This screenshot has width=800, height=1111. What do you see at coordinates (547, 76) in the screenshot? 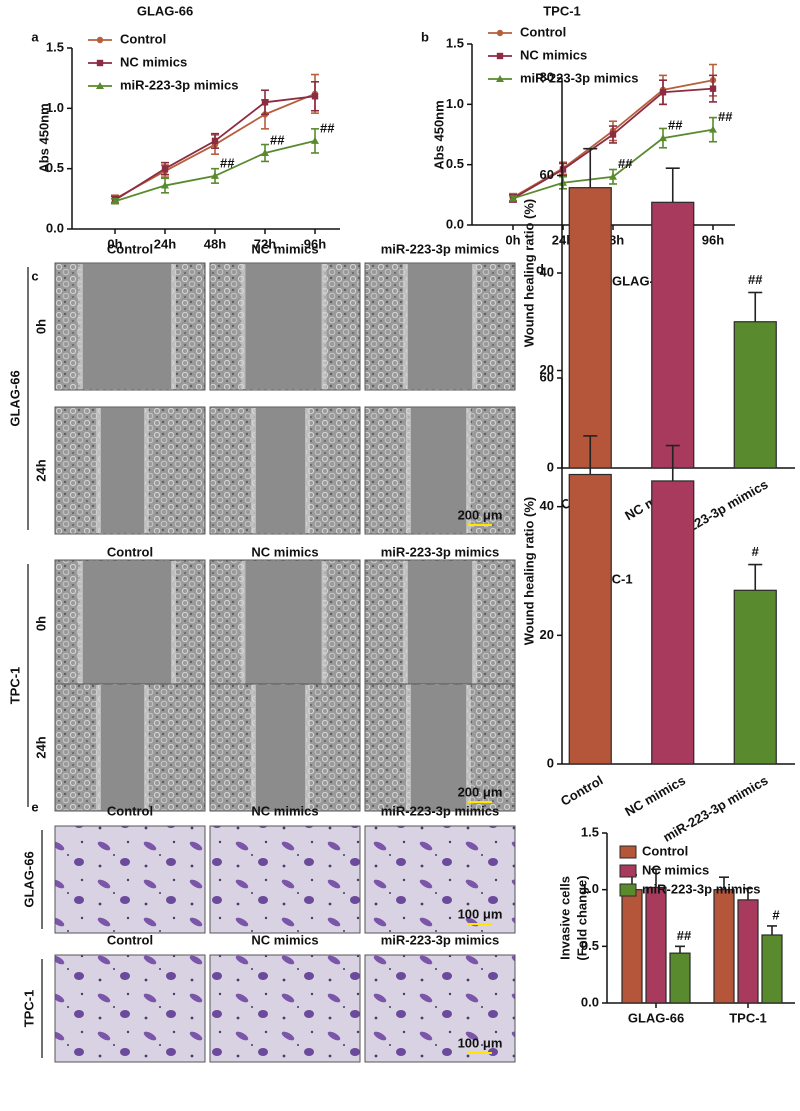
I see `y-tick-label: 80` at bounding box center [547, 76].